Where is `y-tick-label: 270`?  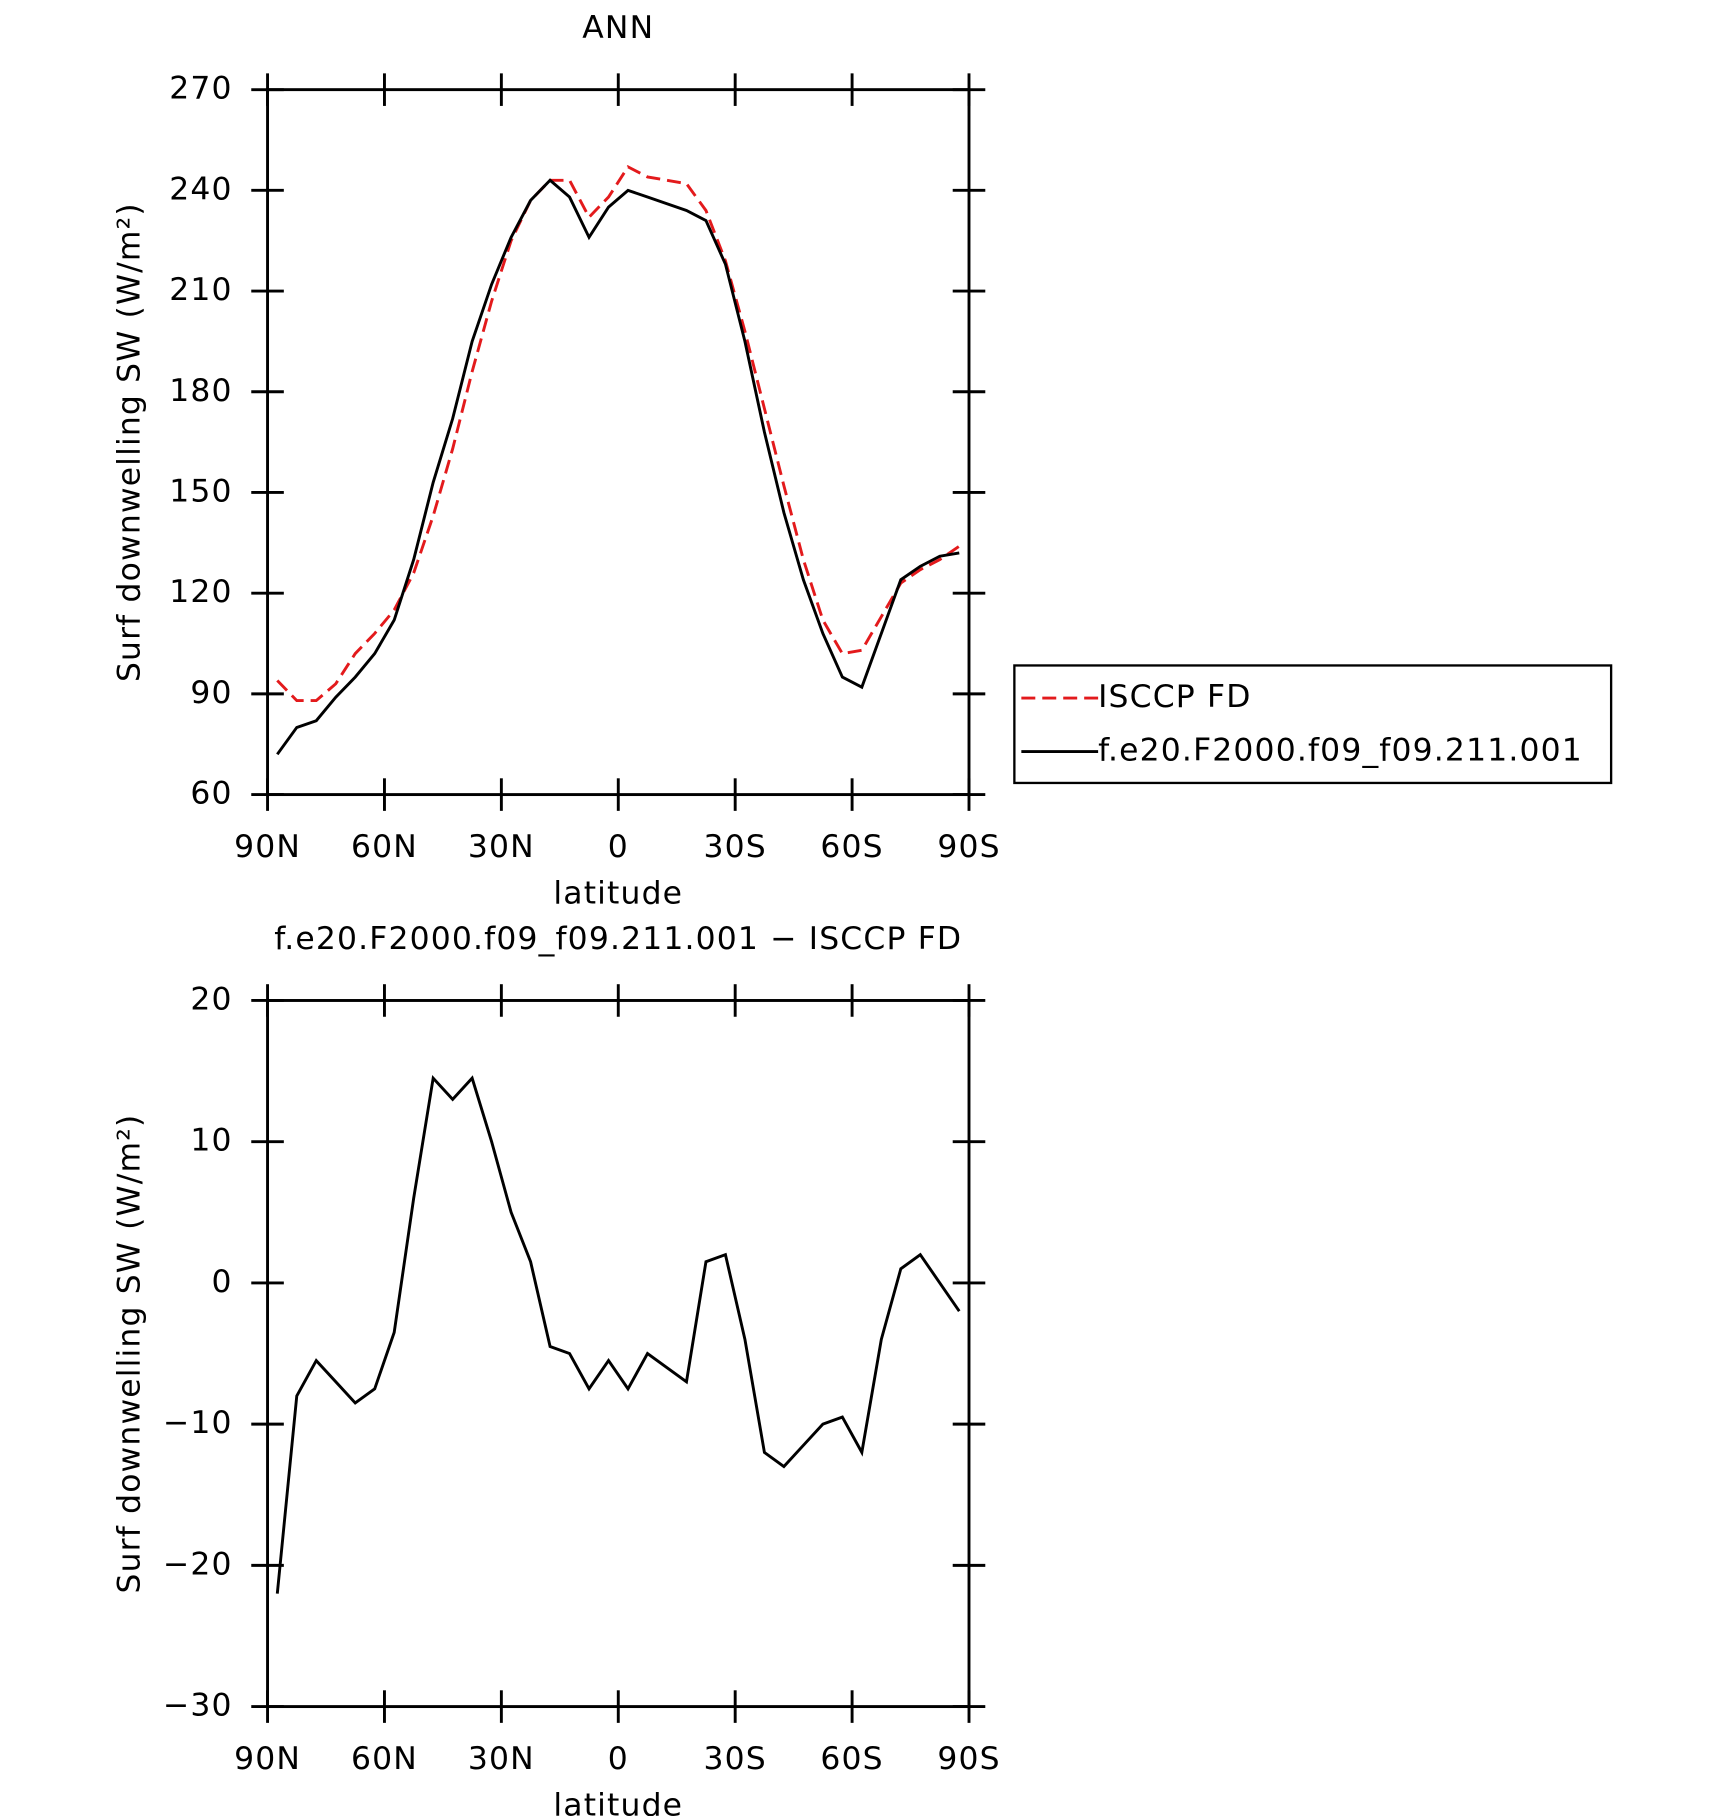 y-tick-label: 270 is located at coordinates (200, 89).